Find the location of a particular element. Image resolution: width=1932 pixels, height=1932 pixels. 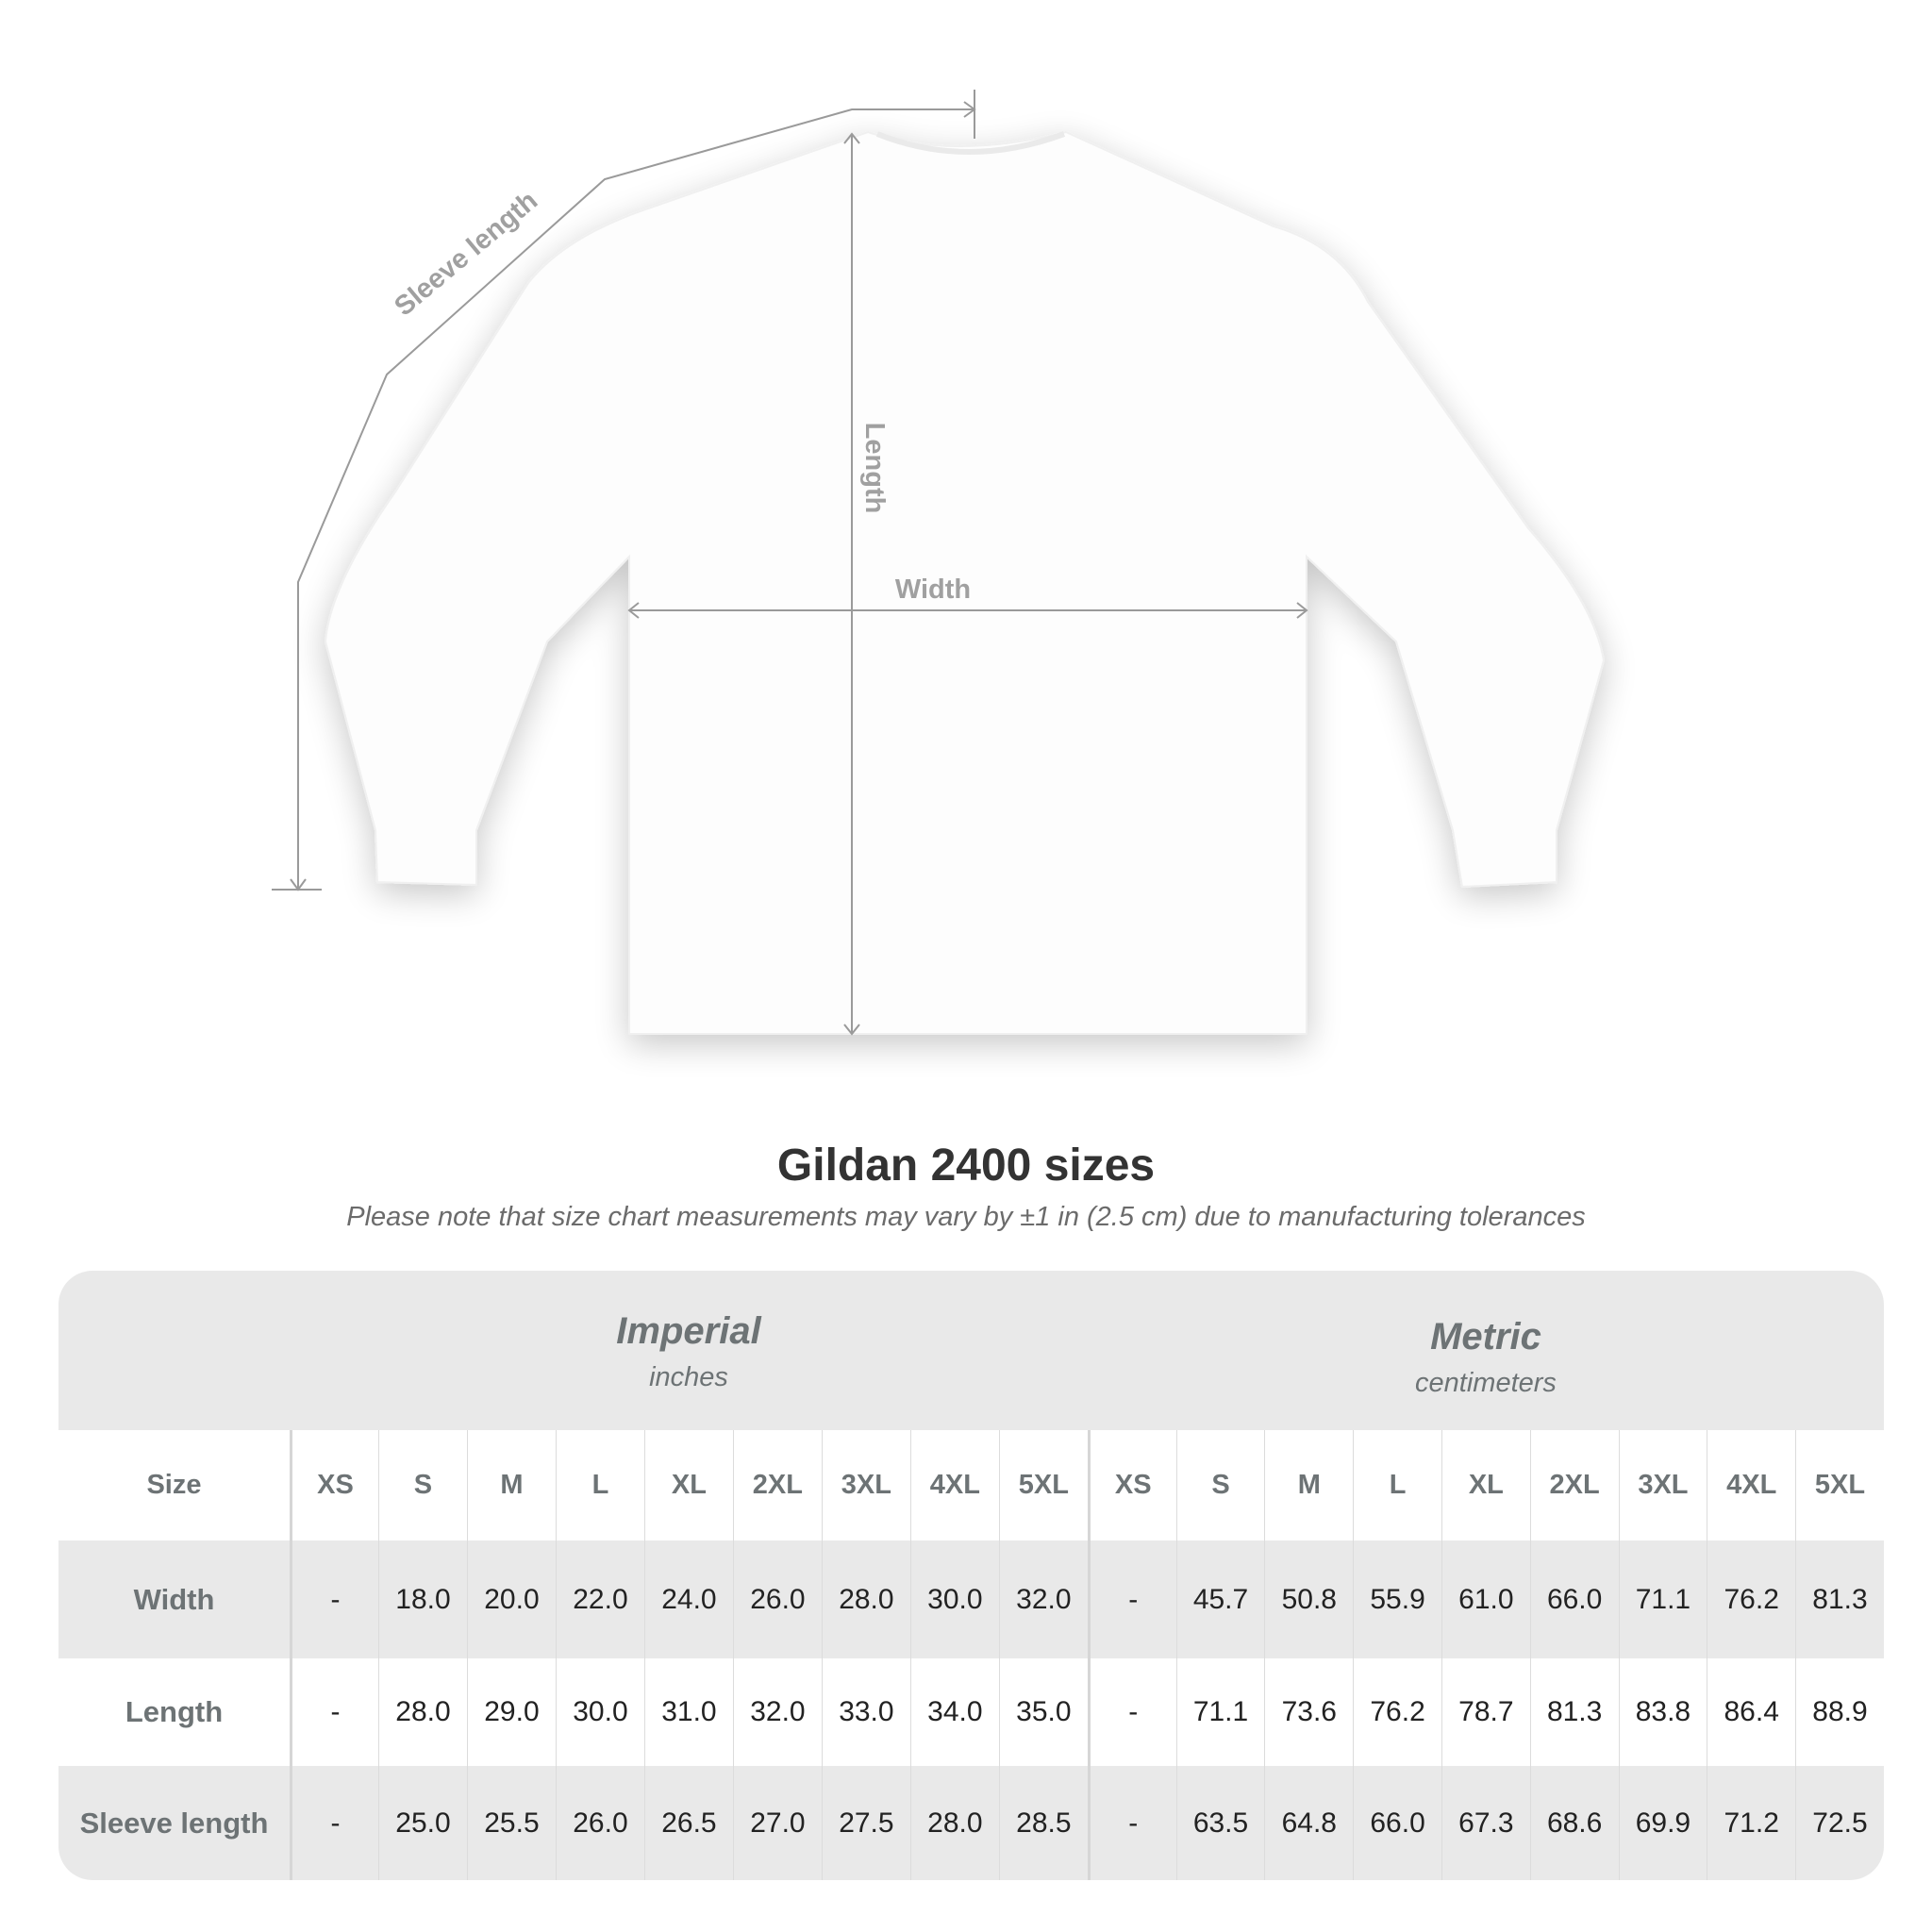

table-cell: 73.6 is located at coordinates (1309, 1712).